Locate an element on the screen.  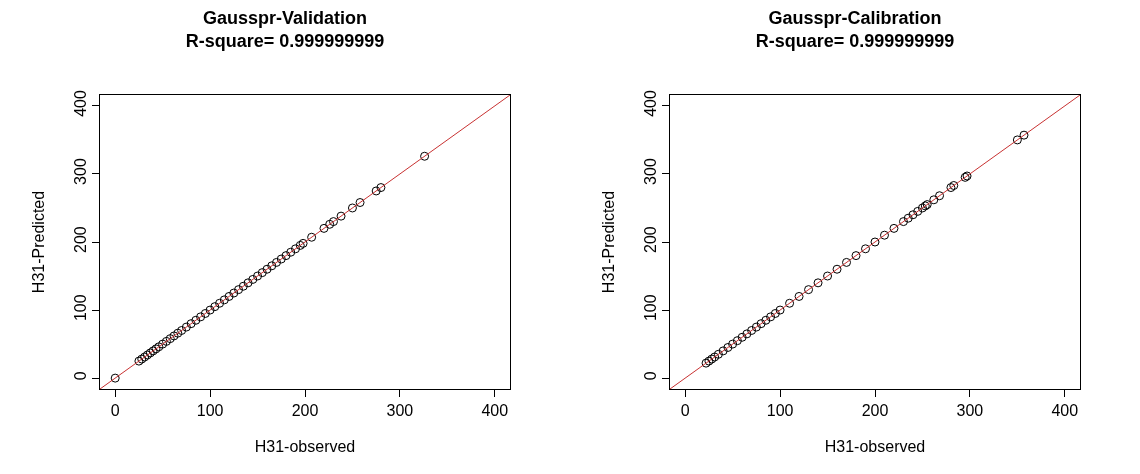
chart-title: Gausspr-Calibration is located at coordinates (855, 17).